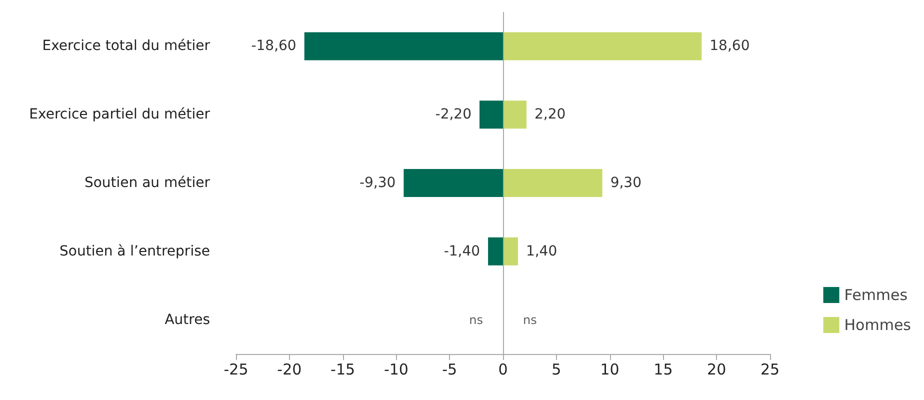 This screenshot has width=924, height=400. Describe the element at coordinates (730, 46) in the screenshot. I see `data-label: 18,60` at that location.